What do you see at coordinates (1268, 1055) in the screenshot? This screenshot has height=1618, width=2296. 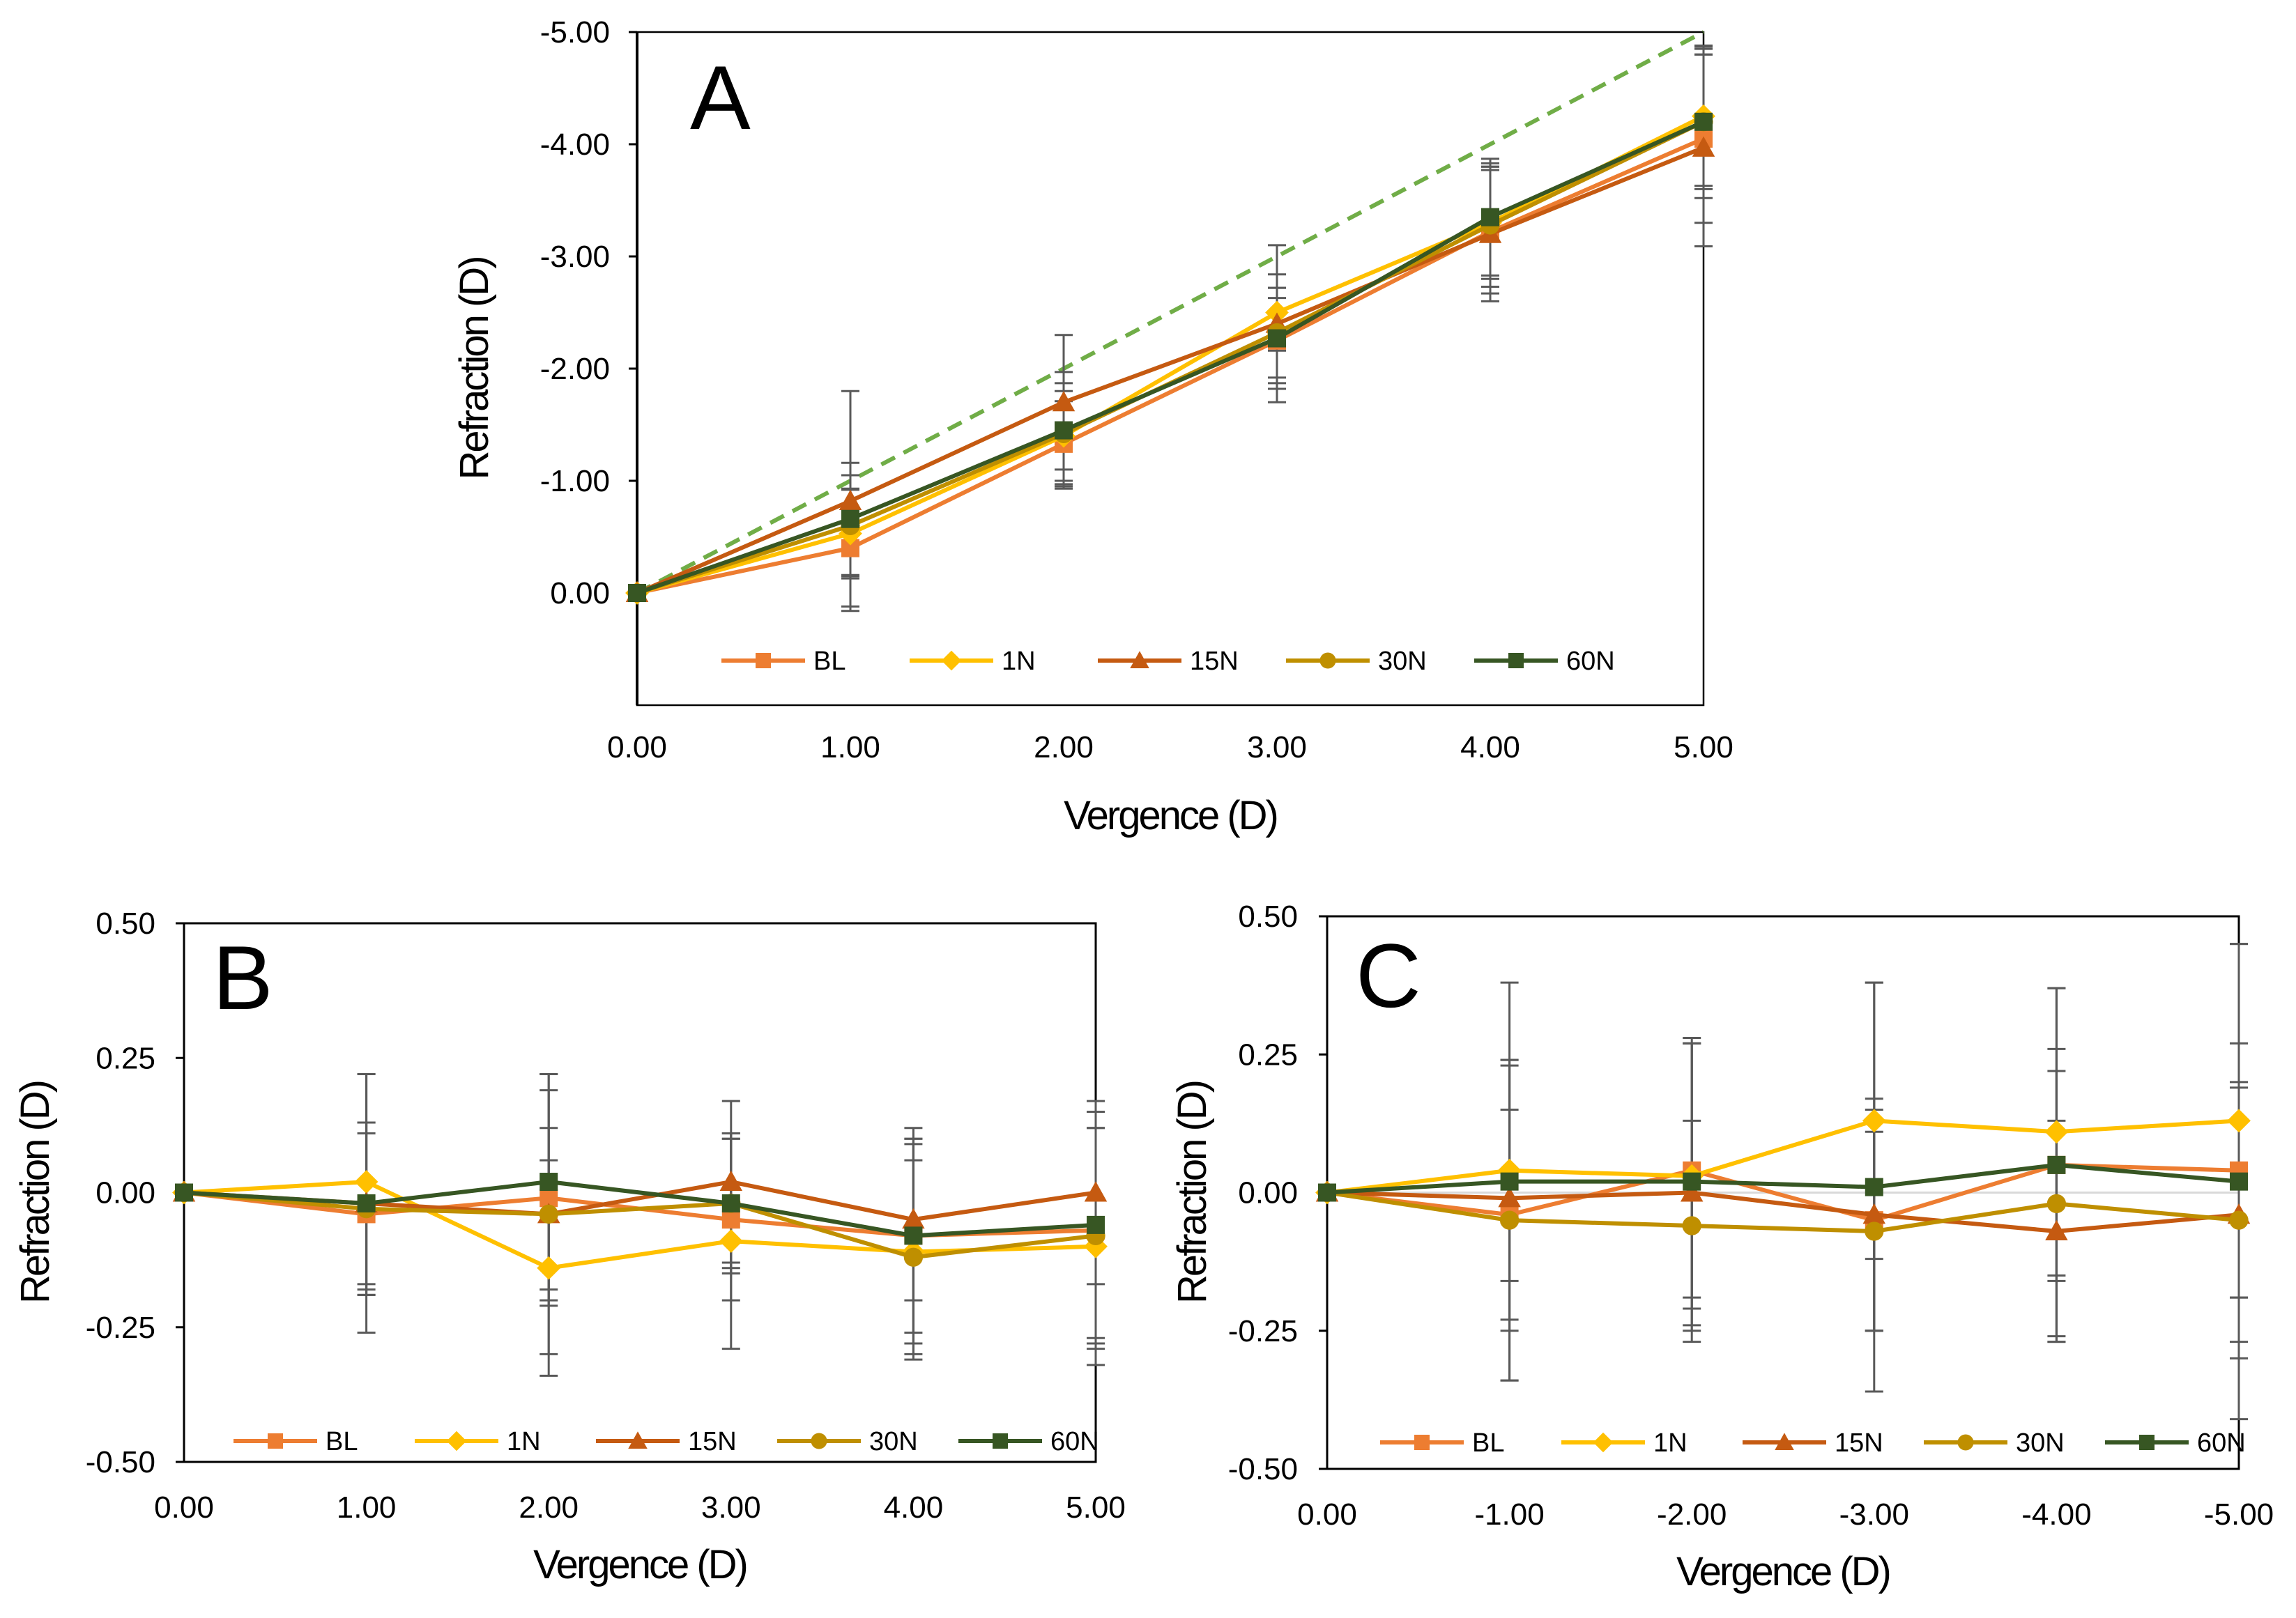 I see `y-tick-label: 0.25` at bounding box center [1268, 1055].